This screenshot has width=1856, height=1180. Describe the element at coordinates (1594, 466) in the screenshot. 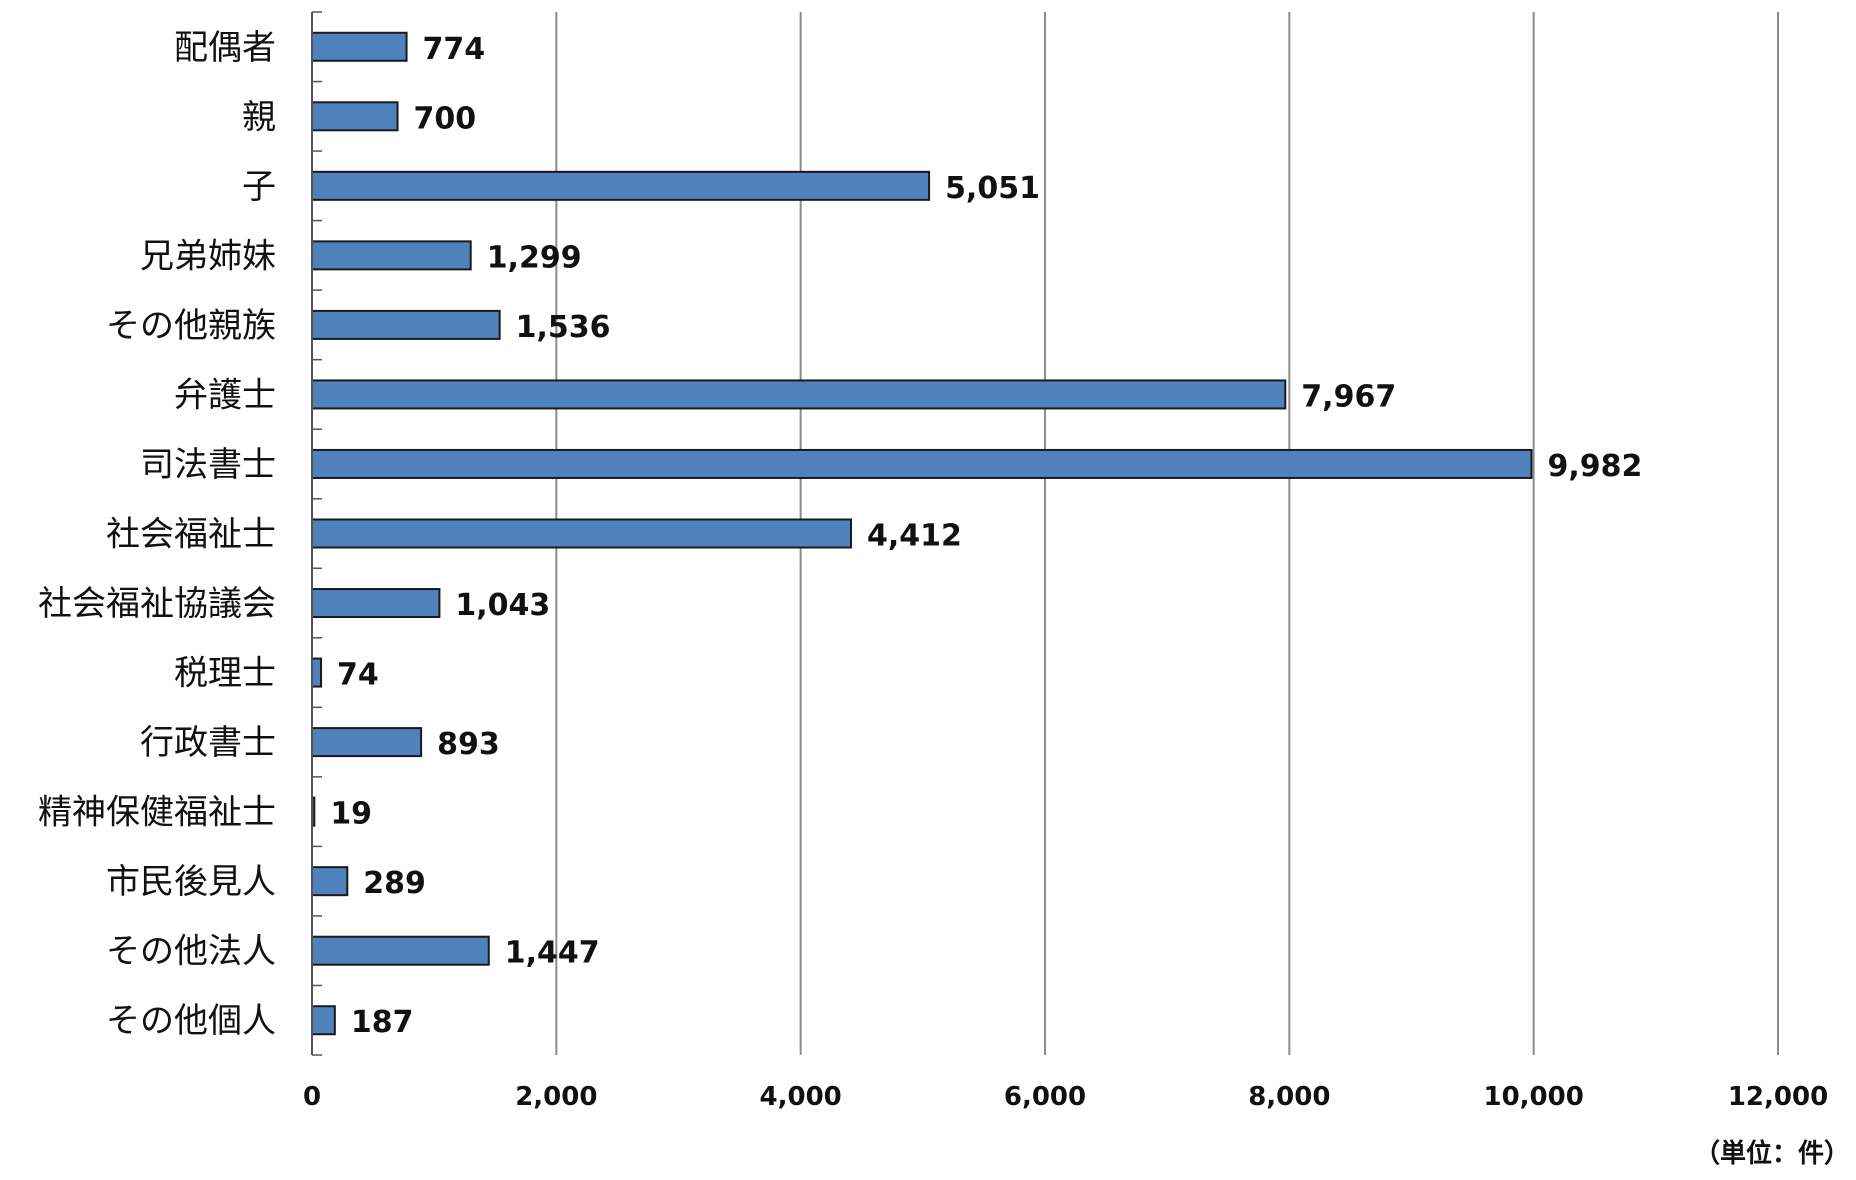

I see `data-label: 9,982` at that location.